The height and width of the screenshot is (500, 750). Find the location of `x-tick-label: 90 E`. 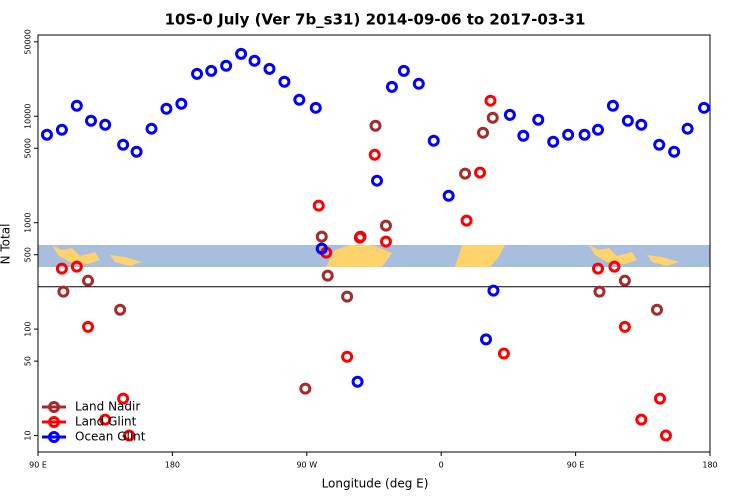

x-tick-label: 90 E is located at coordinates (38, 465).